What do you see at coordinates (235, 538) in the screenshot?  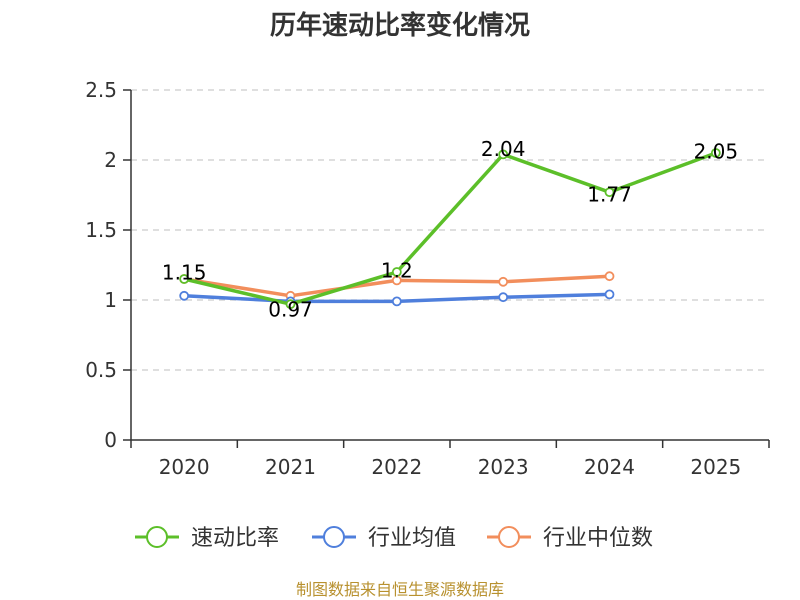 I see `legend-label: 速动比率` at bounding box center [235, 538].